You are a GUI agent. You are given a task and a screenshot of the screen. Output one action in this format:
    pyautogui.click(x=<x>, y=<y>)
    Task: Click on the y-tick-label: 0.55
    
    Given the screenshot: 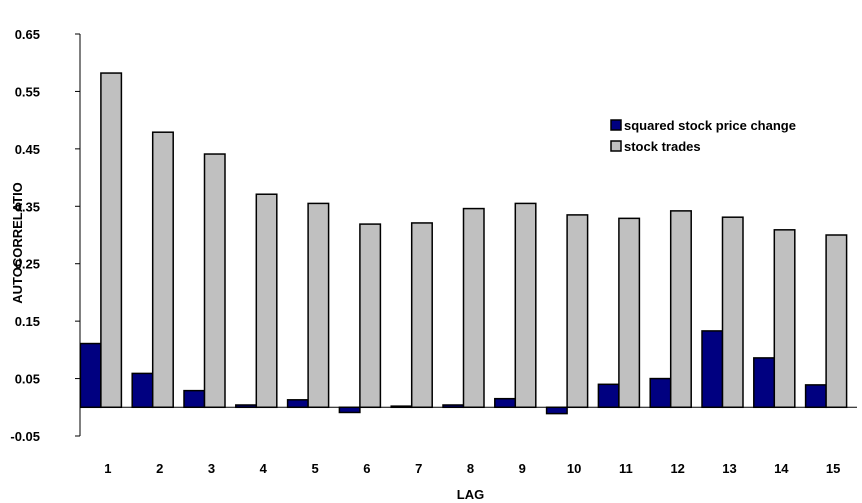 What is the action you would take?
    pyautogui.click(x=27, y=91)
    